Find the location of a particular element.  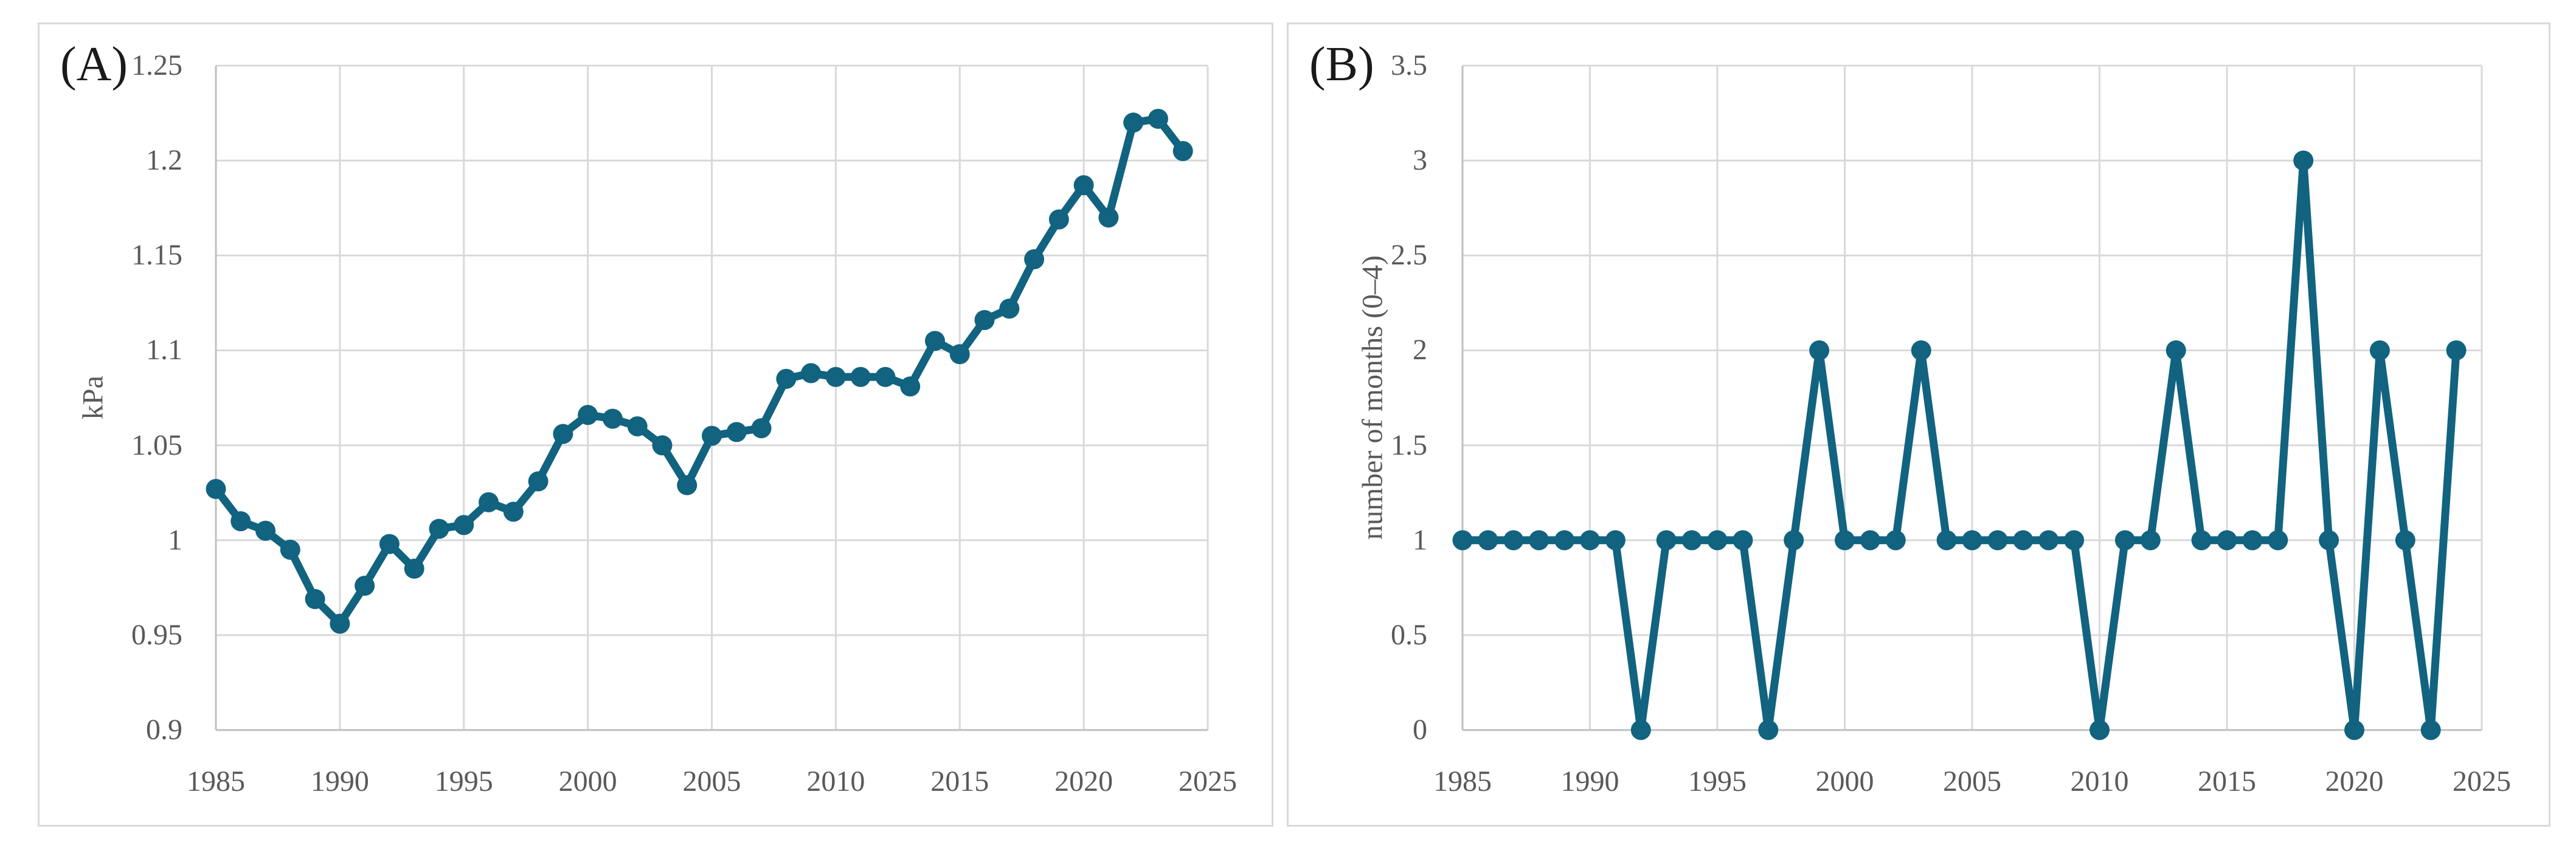

y-axis-tick-labels: 0 0.5 1 1.5 2 2.5 3 3.5 is located at coordinates (1358, 426).